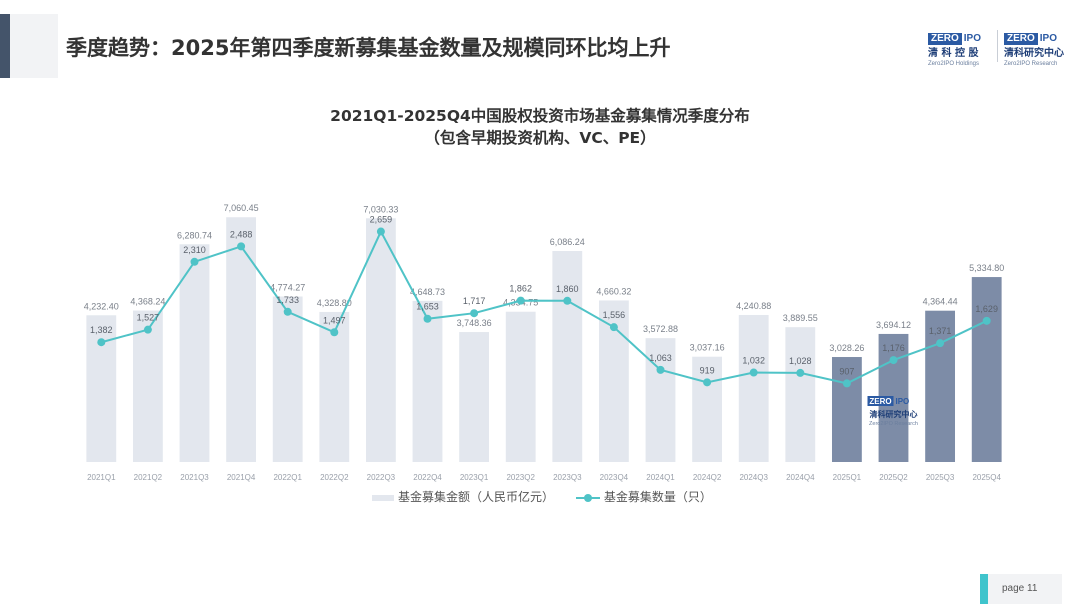 The width and height of the screenshot is (1080, 608). Describe the element at coordinates (986, 268) in the screenshot. I see `bar-label-2025Q4: 5,334.80` at that location.